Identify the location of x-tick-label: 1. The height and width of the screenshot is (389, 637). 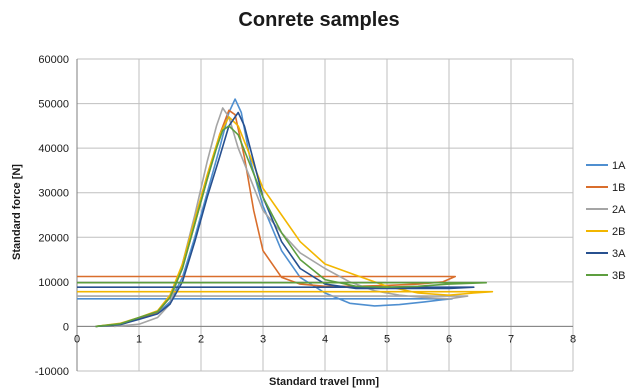
(139, 339).